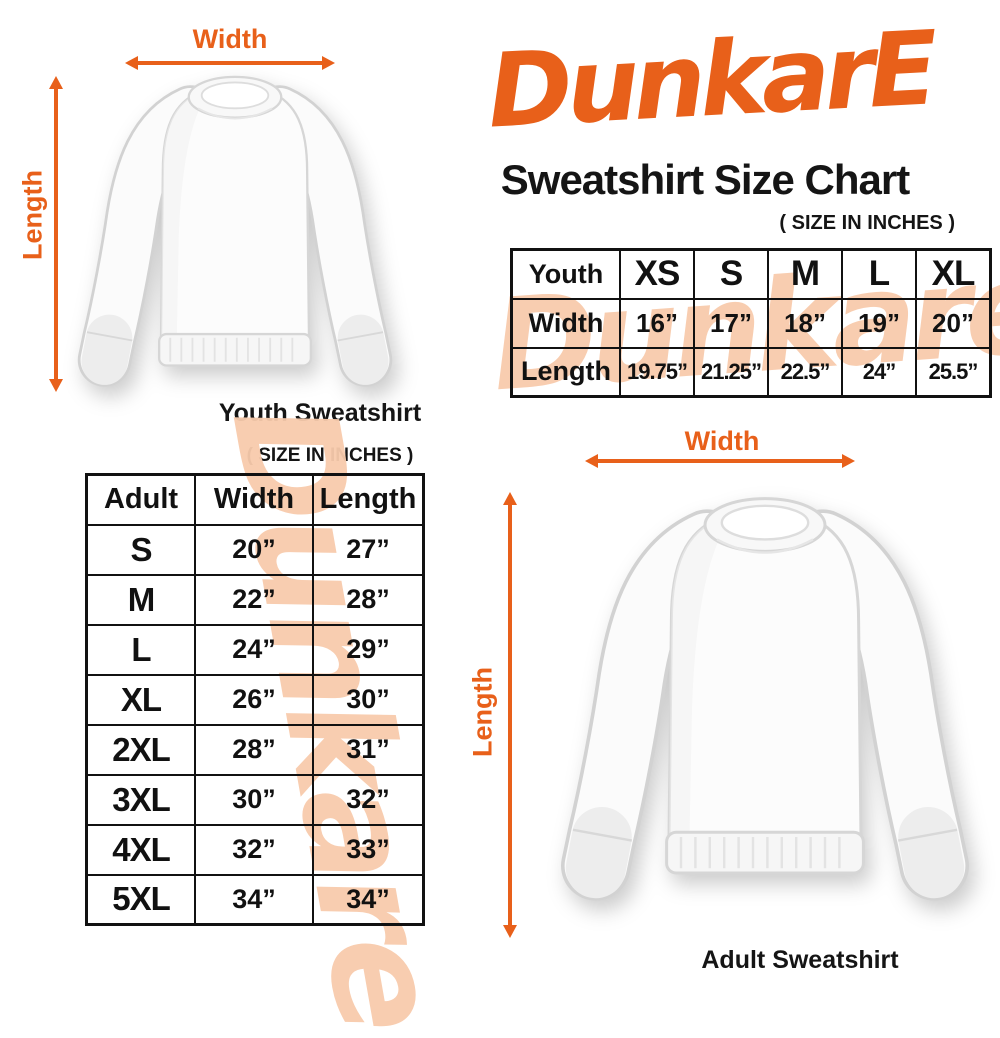 This screenshot has width=1000, height=1038. I want to click on adult-length-value: 30”, so click(368, 699).